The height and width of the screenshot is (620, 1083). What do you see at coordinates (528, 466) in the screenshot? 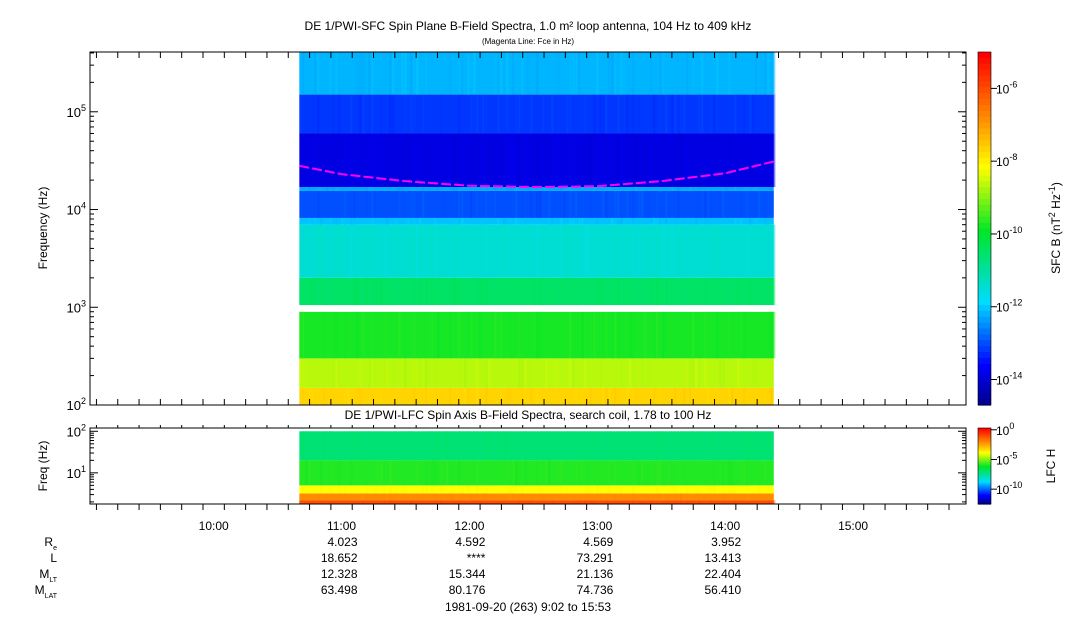
I see `bottom-plot-frame` at bounding box center [528, 466].